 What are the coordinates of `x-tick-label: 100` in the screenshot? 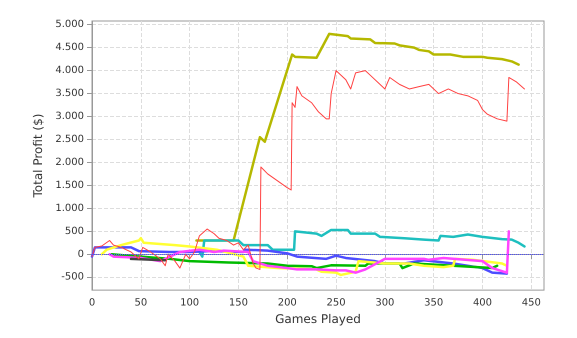 It's located at (190, 303).